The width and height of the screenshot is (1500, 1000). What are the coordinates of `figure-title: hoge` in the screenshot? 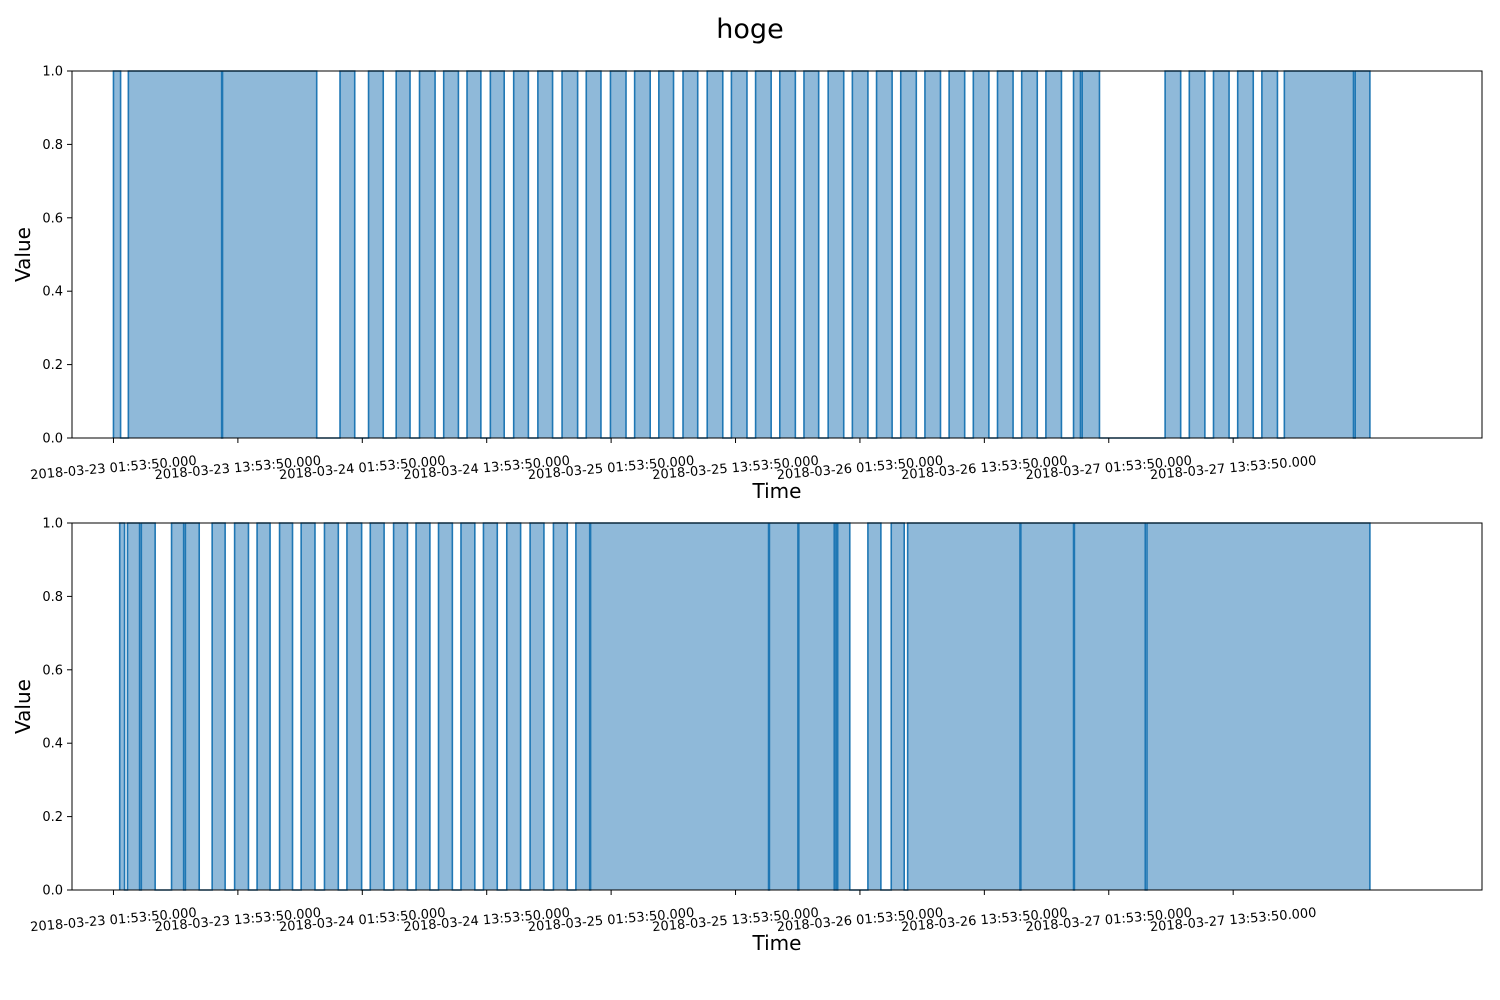 It's located at (750, 29).